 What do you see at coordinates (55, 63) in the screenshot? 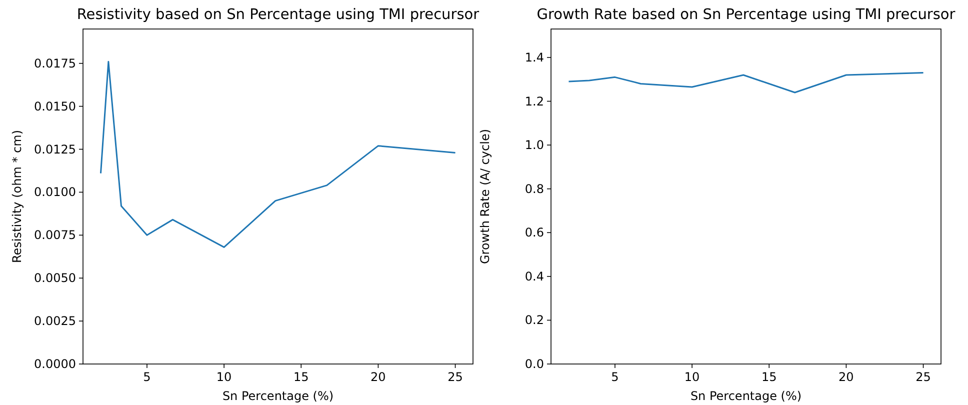
I see `y-tick-label: 0.0175` at bounding box center [55, 63].